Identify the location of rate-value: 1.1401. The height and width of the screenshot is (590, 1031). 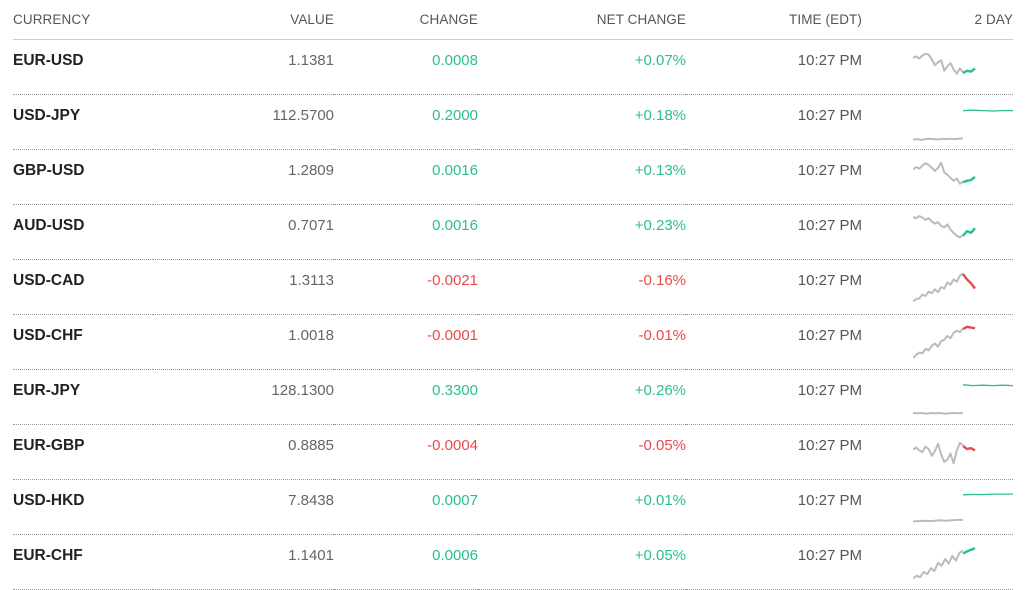
(311, 555).